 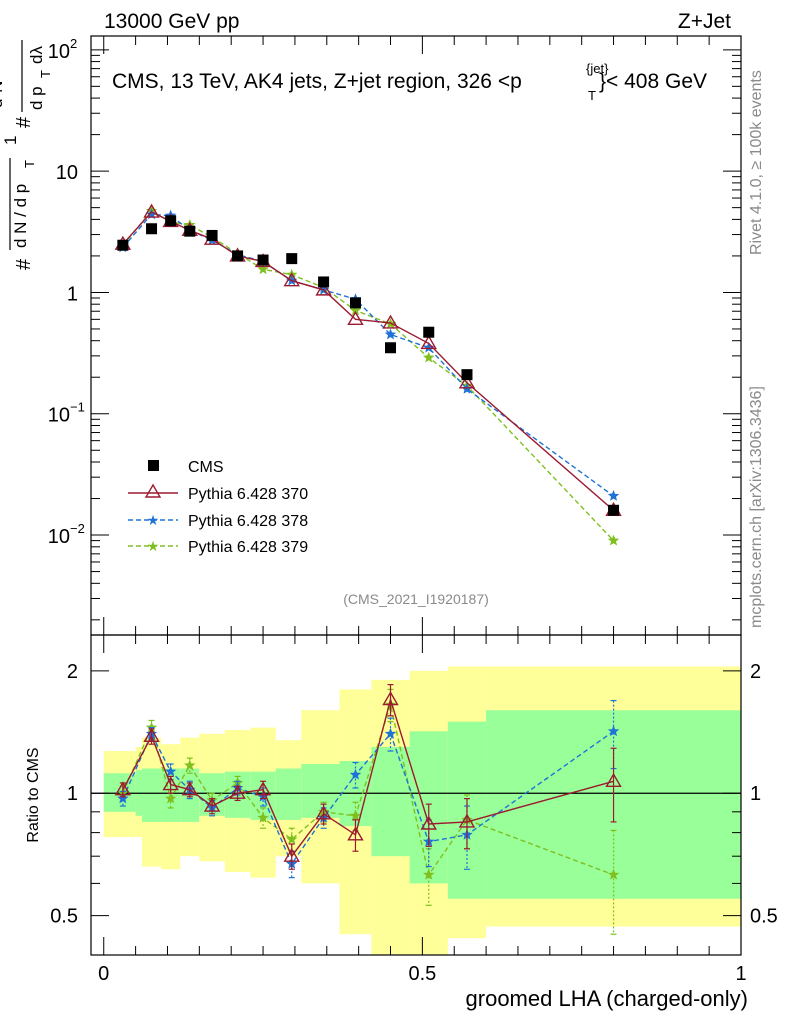 I want to click on main-y-tick-label: 10, so click(x=67, y=173).